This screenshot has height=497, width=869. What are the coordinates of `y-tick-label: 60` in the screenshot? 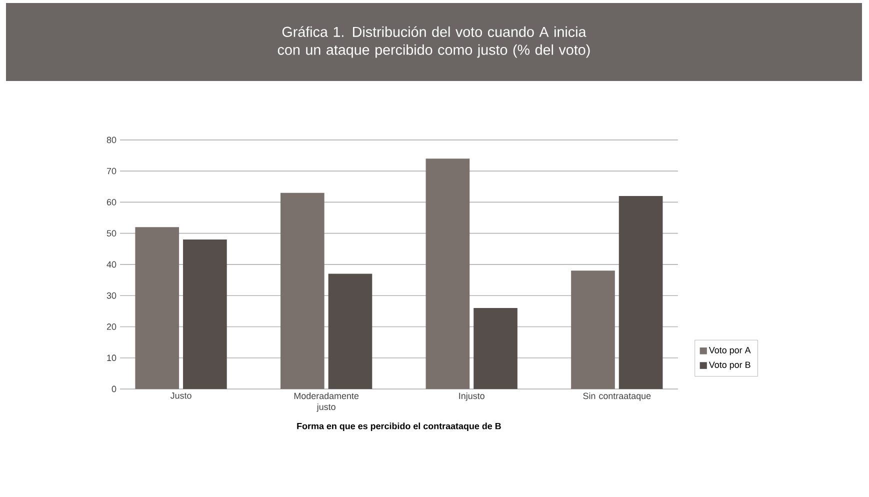 It's located at (111, 202).